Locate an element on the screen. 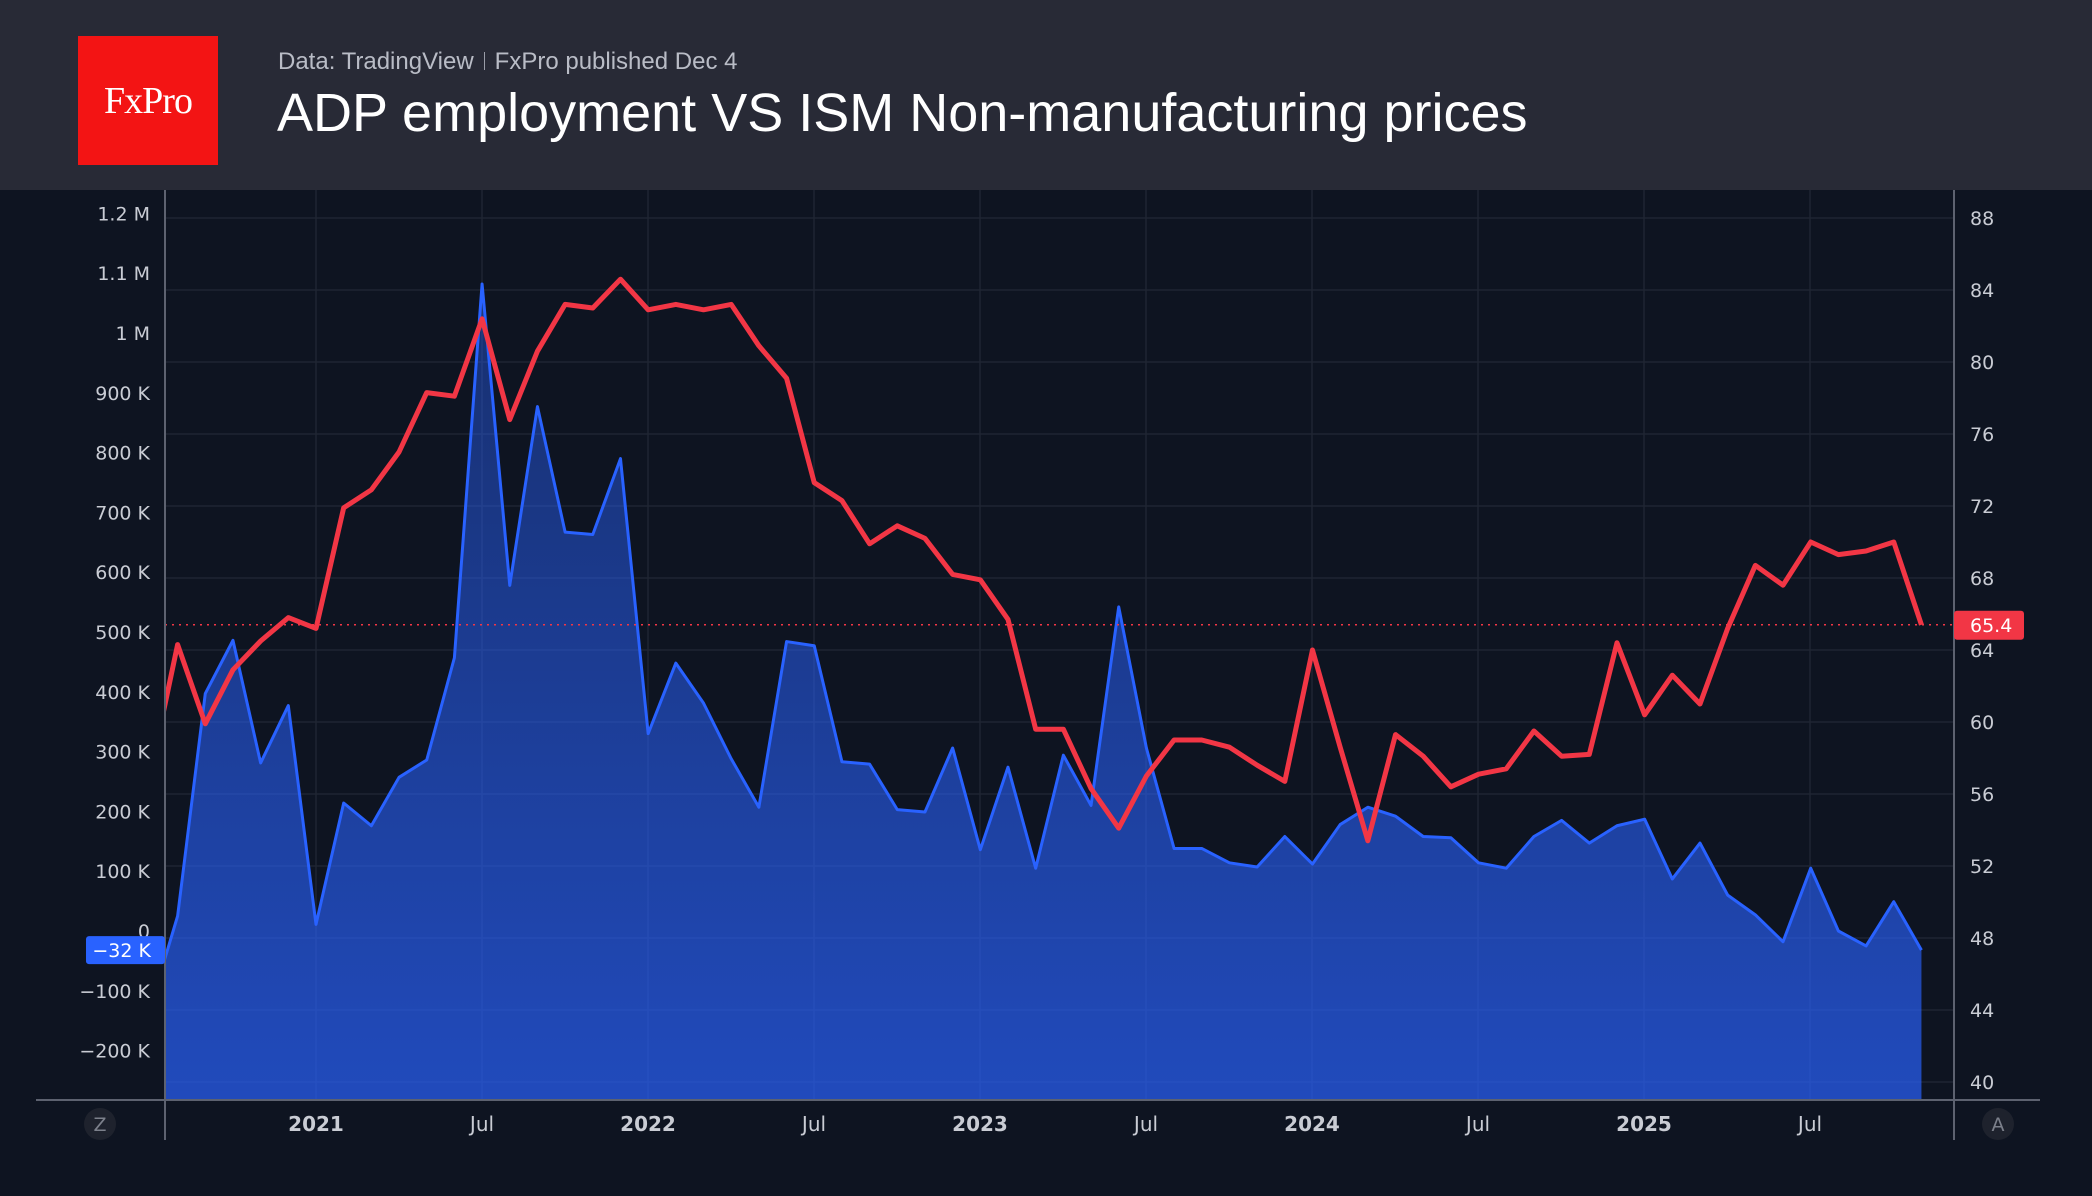 The width and height of the screenshot is (2092, 1196). right-axis-tick: 40 is located at coordinates (1982, 1083).